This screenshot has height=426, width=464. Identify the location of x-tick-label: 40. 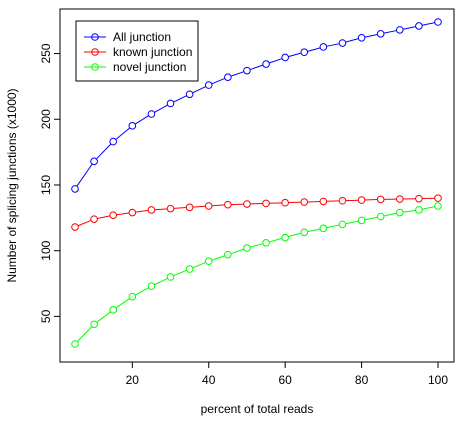
(209, 380).